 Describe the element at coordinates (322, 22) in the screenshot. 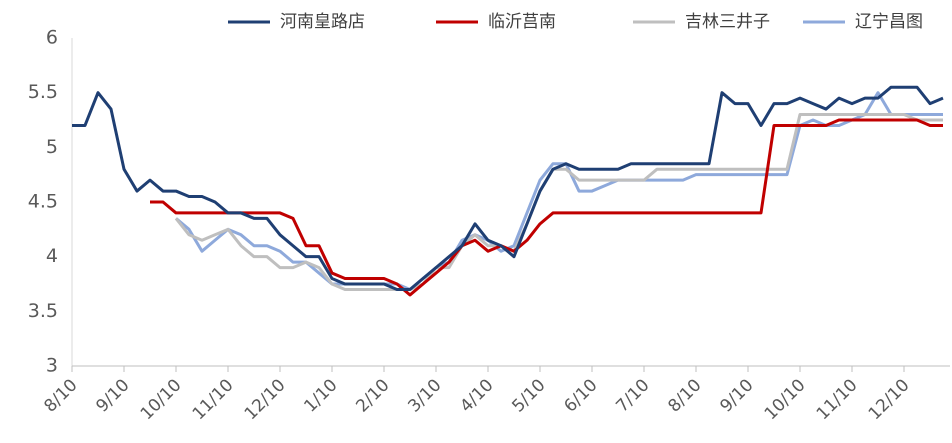

I see `legend-label: 河南皇路店` at that location.